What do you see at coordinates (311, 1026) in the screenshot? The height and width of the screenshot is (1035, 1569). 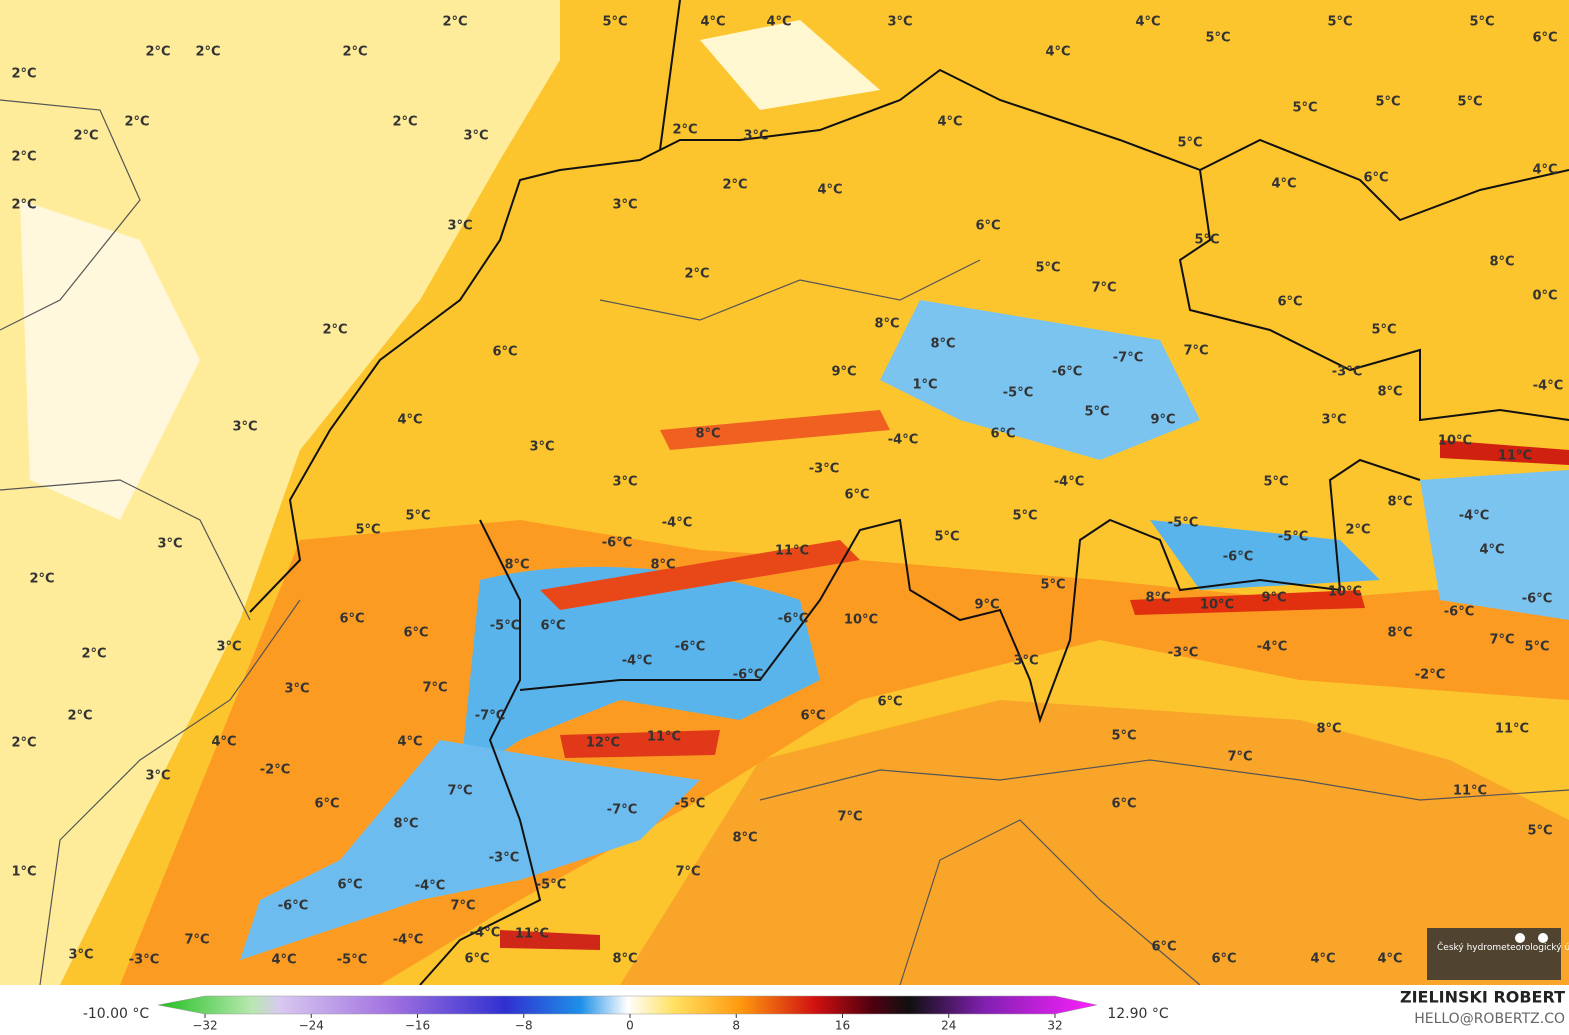 I see `colorbar-tick-label: −24` at bounding box center [311, 1026].